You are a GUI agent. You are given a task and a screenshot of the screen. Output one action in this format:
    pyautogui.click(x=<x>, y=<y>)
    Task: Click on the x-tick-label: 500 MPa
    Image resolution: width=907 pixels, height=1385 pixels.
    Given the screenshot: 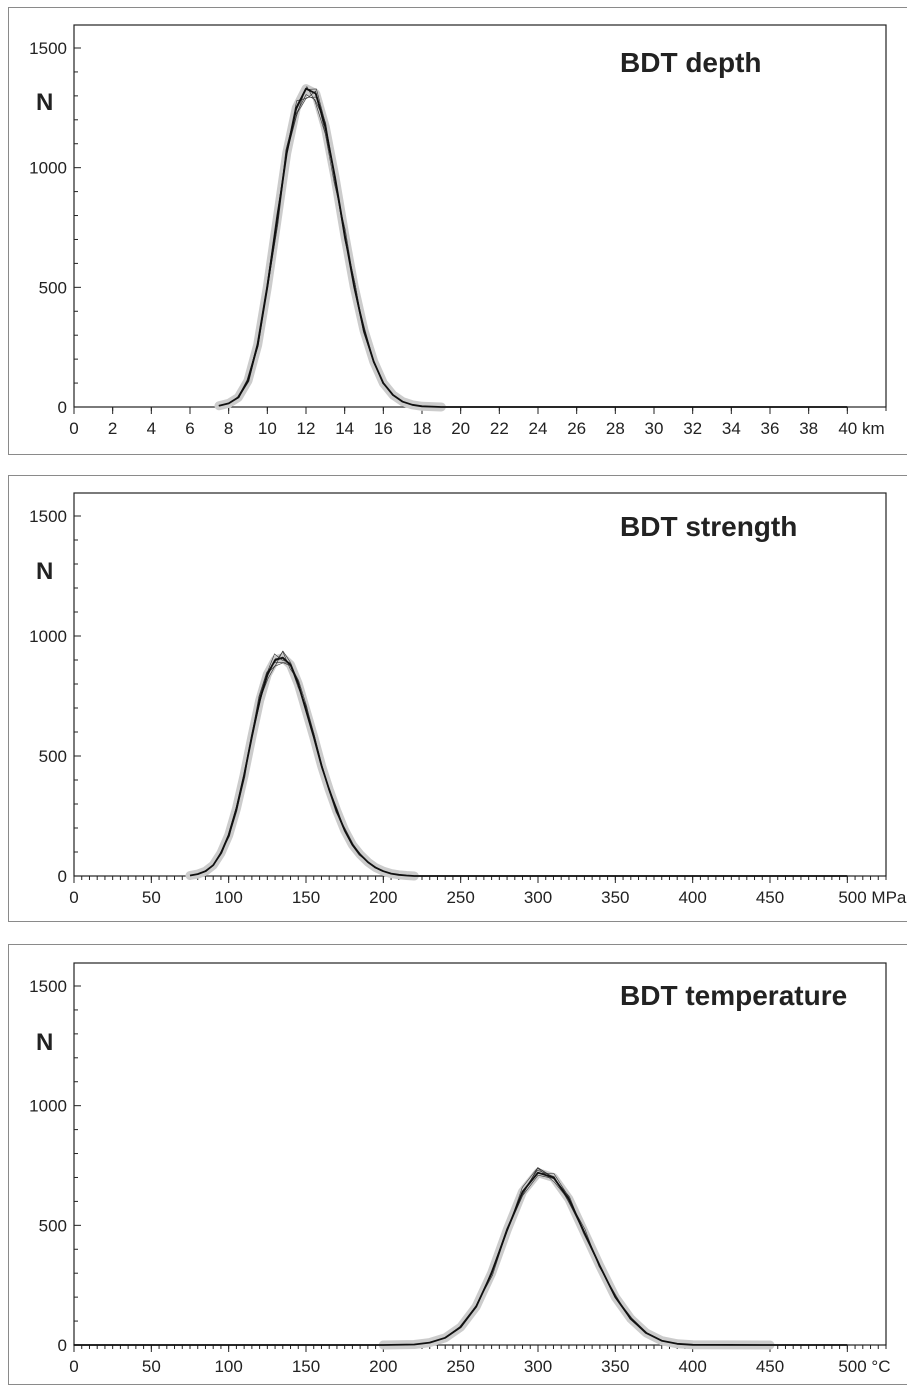 What is the action you would take?
    pyautogui.click(x=872, y=897)
    